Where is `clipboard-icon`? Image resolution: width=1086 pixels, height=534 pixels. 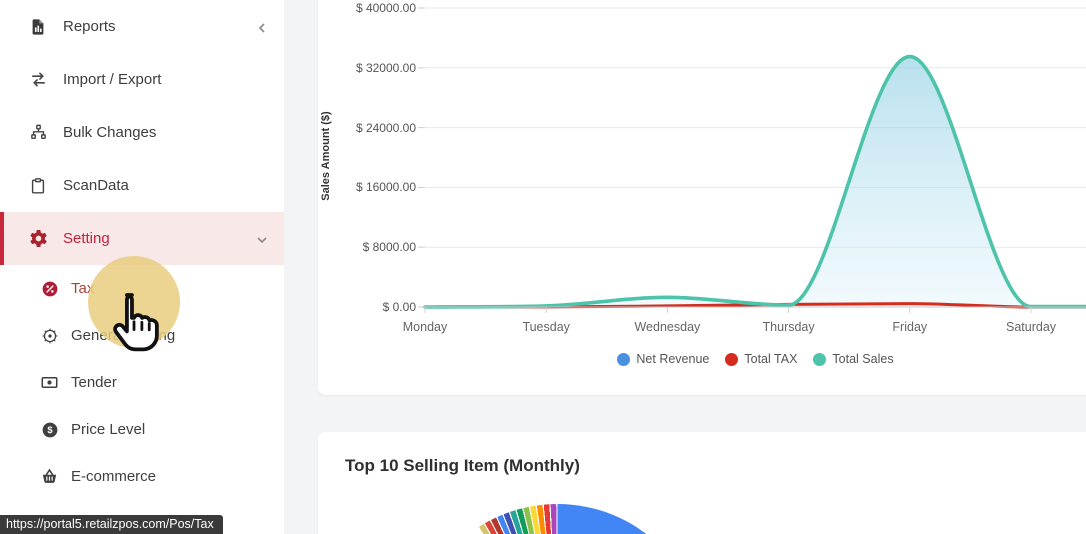
clipboard-icon is located at coordinates (38, 186).